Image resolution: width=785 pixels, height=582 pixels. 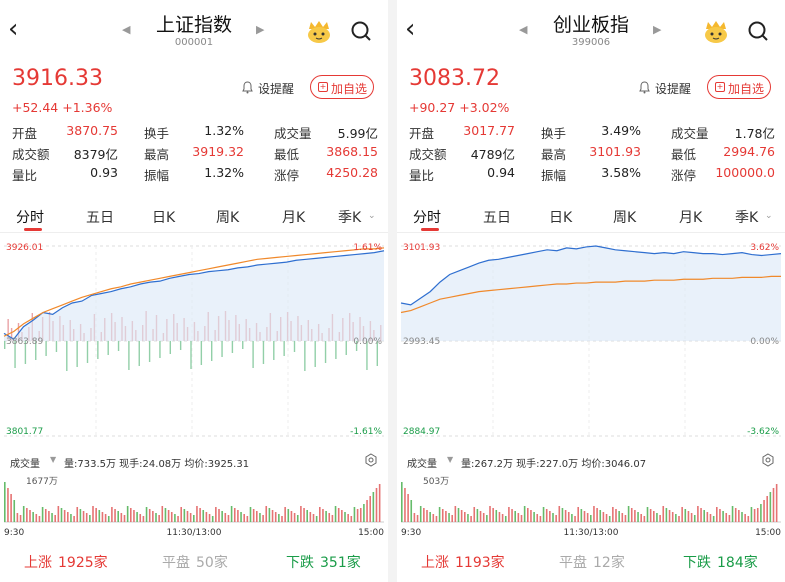 I want to click on market-breadth: 上涨 1925家 平盘 50家 下跌 351家, so click(x=194, y=561).